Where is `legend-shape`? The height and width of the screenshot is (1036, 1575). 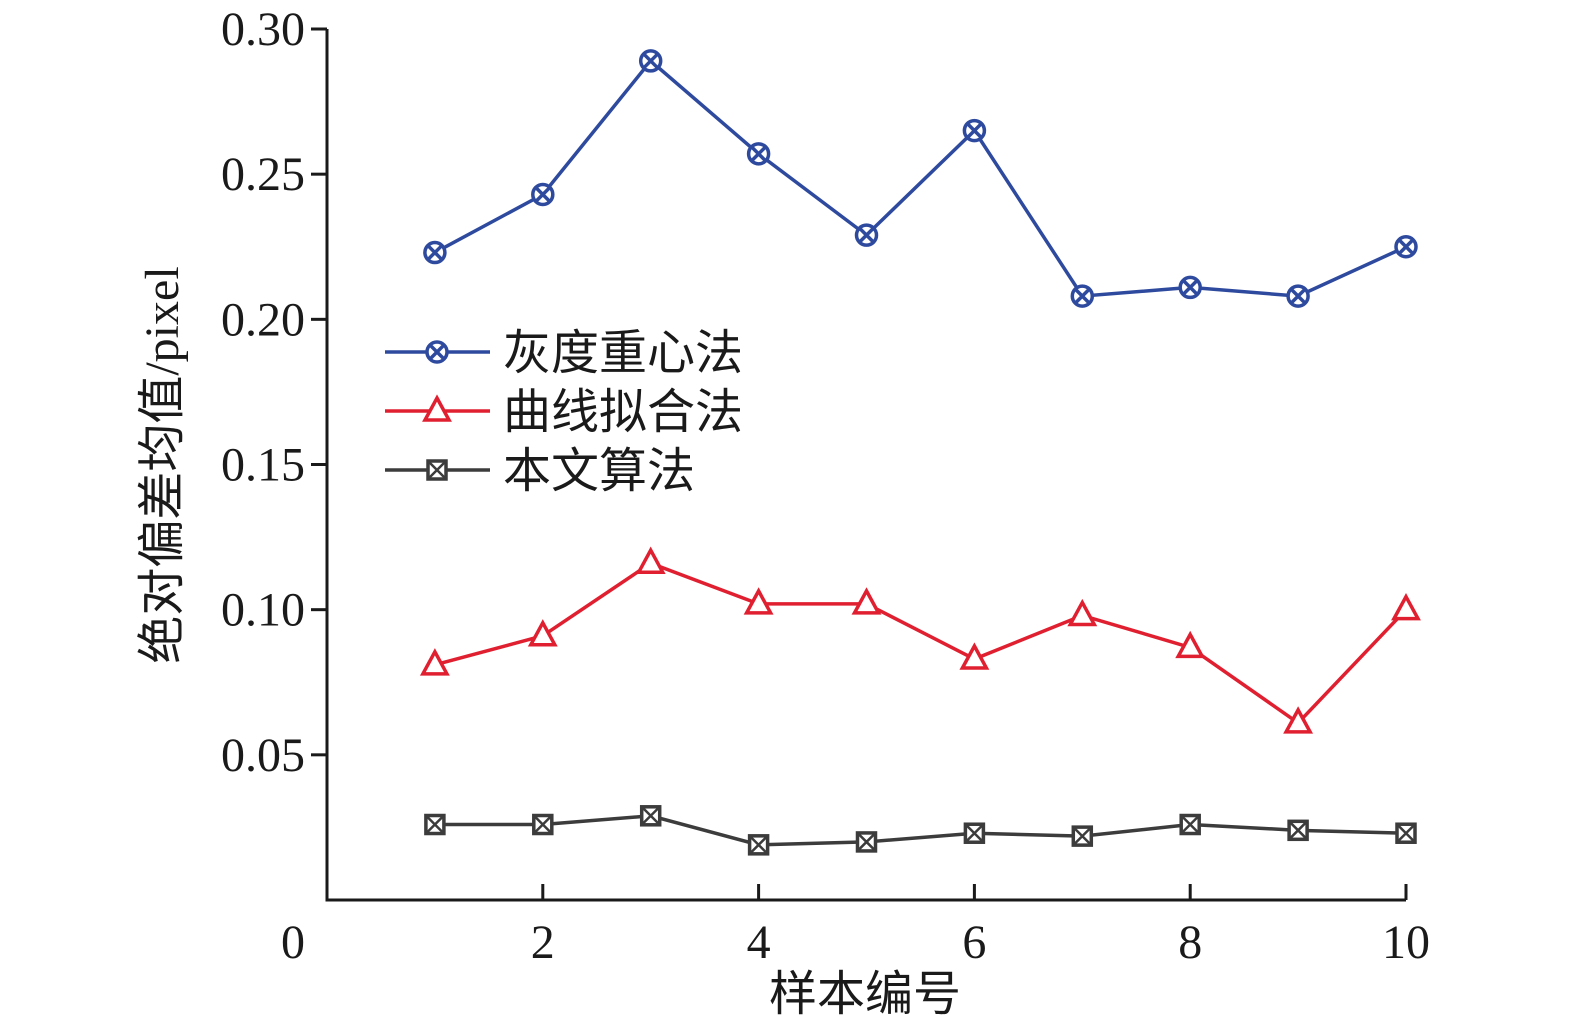
legend-shape is located at coordinates (437, 408).